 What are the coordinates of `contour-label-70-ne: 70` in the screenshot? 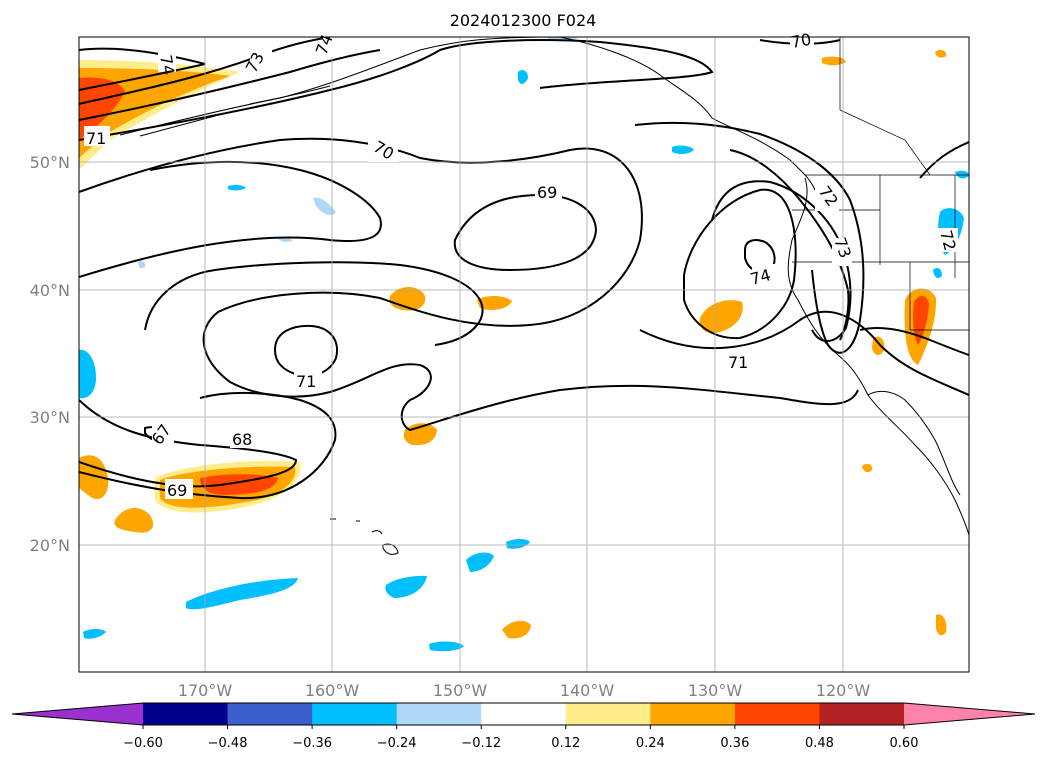 It's located at (800, 41).